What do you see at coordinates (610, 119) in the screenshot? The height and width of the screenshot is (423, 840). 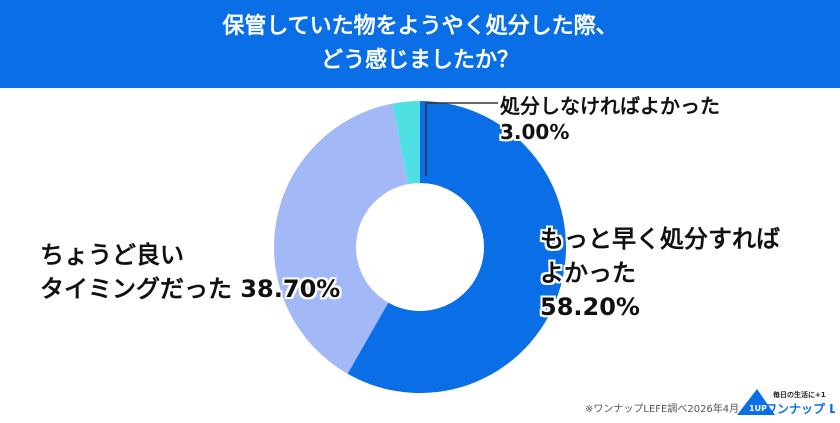 I see `slice-label-should-not: 処分しなければよかった 3.00%` at bounding box center [610, 119].